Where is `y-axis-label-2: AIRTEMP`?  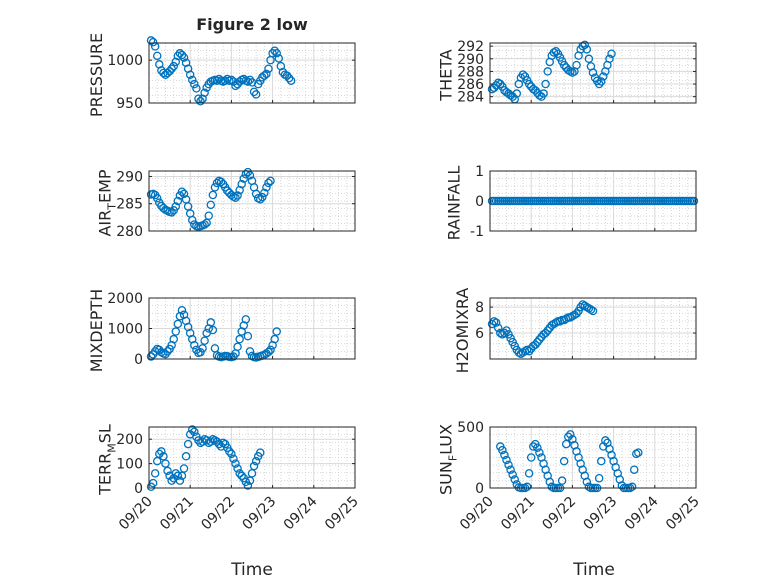 y-axis-label-2: AIRTEMP is located at coordinates (106, 202).